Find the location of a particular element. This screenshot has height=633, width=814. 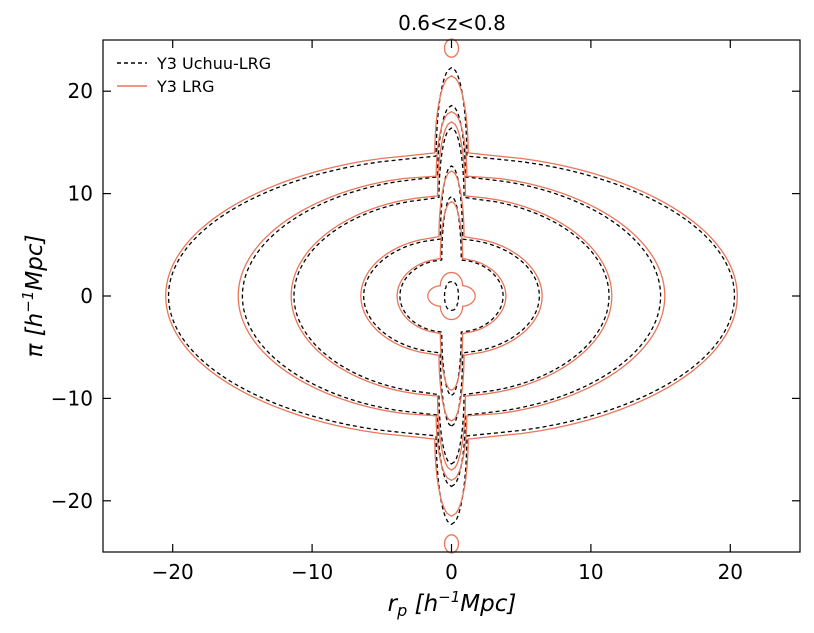

x-tick-label: −10 is located at coordinates (312, 572).